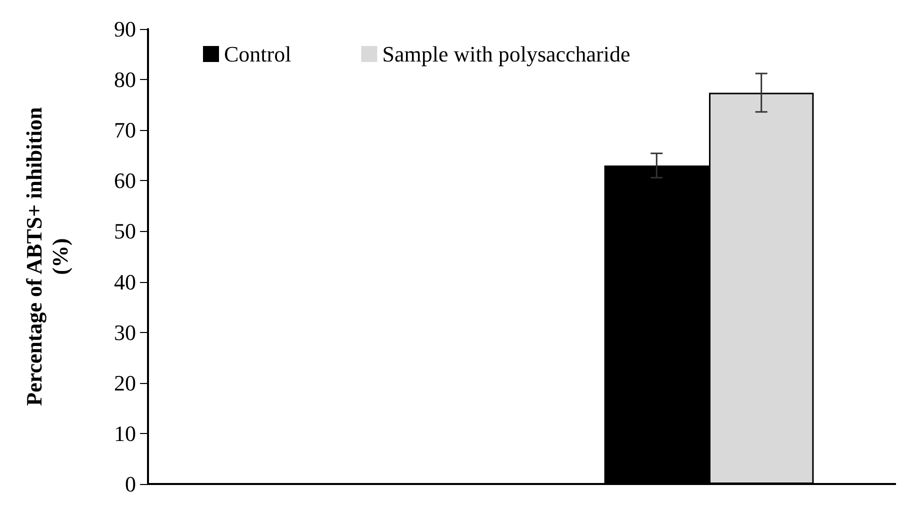  What do you see at coordinates (125, 281) in the screenshot?
I see `y-tick-label: 40` at bounding box center [125, 281].